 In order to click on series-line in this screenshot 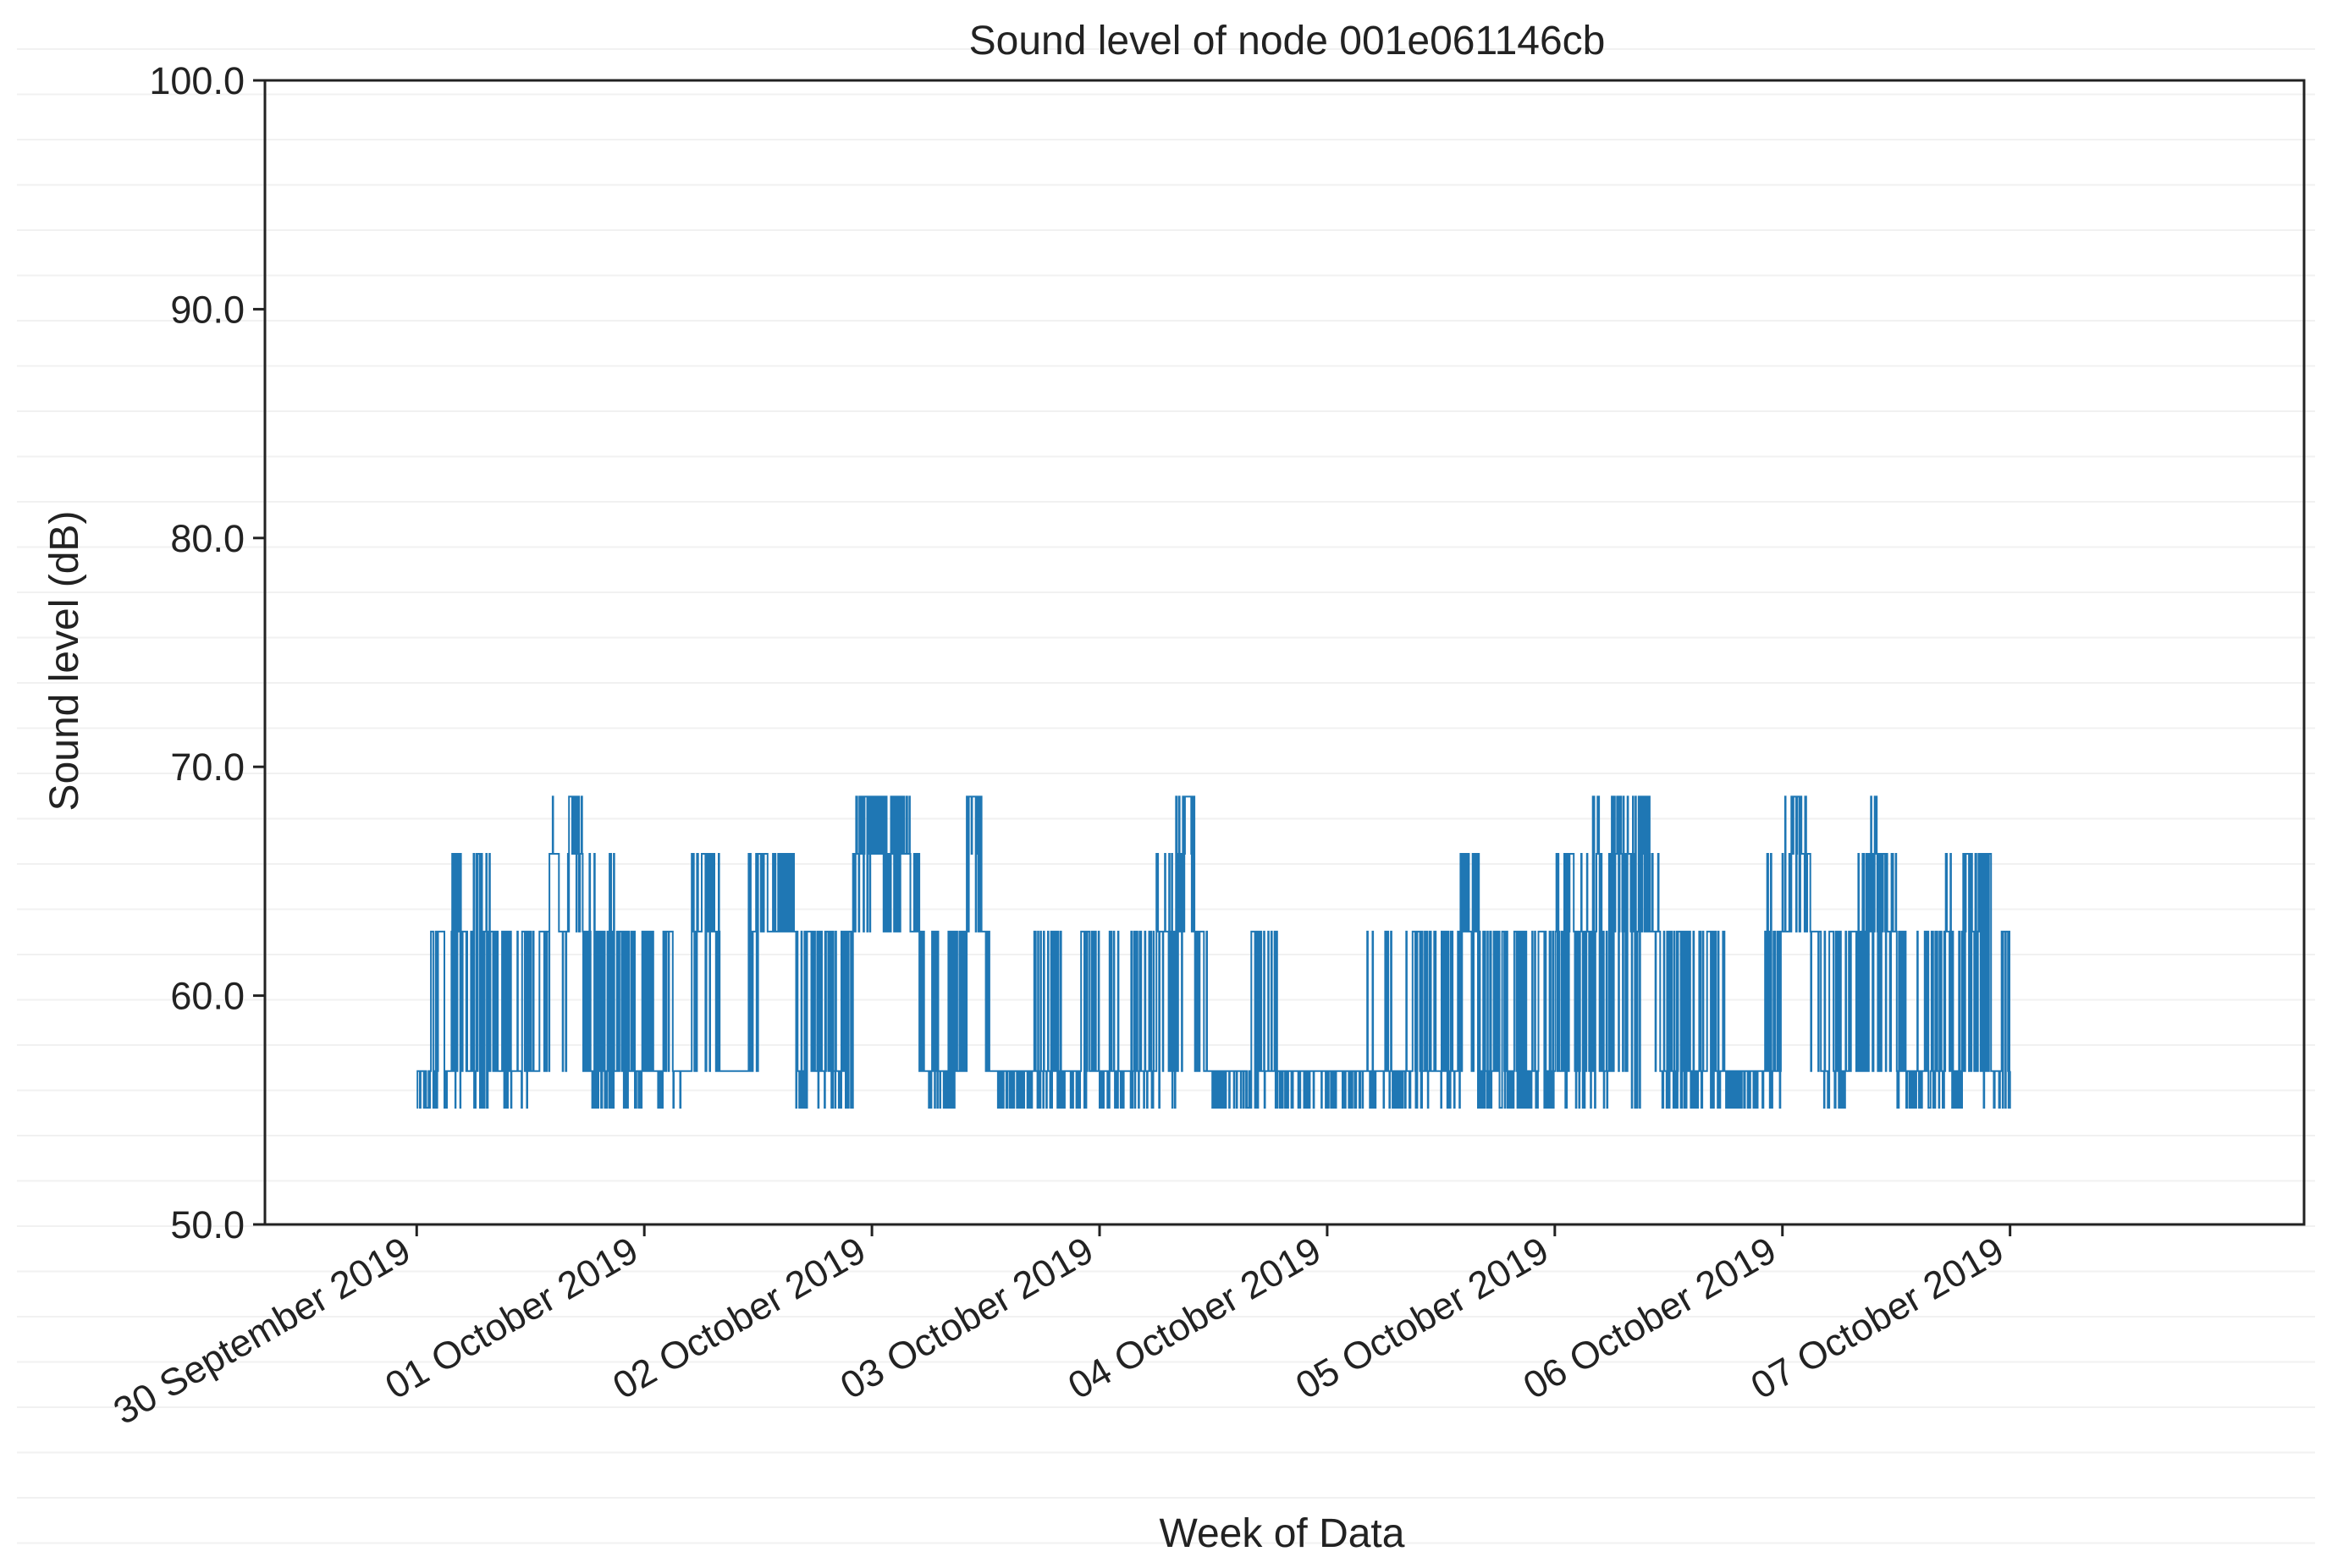, I will do `click(1213, 952)`.